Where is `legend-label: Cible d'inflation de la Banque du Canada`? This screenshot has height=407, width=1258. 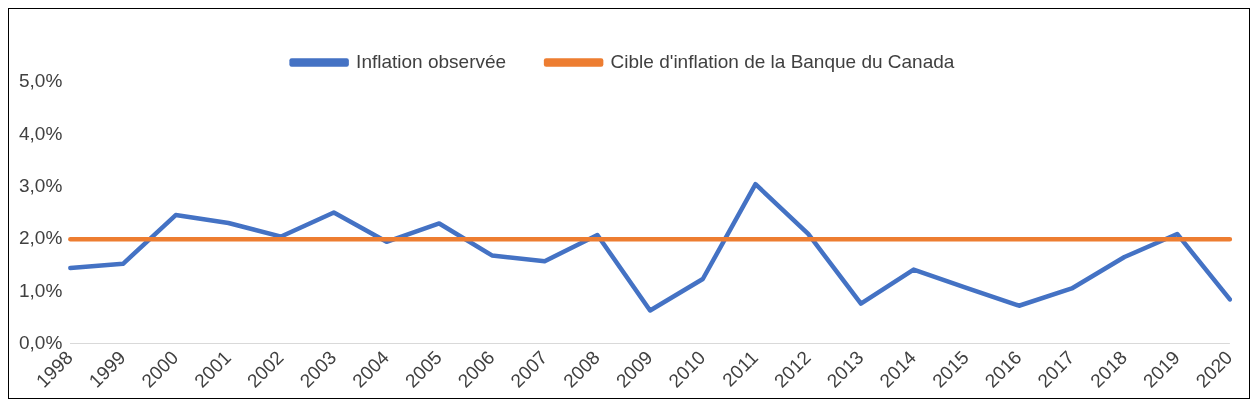
legend-label: Cible d'inflation de la Banque du Canada is located at coordinates (782, 61).